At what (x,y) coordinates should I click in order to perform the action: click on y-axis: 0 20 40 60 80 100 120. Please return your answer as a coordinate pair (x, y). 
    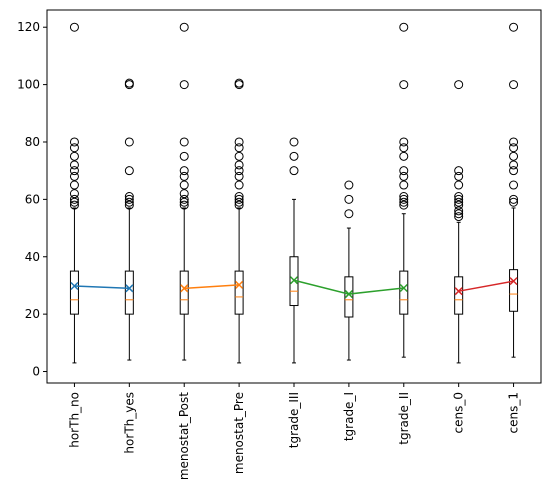
    Looking at the image, I should click on (32, 199).